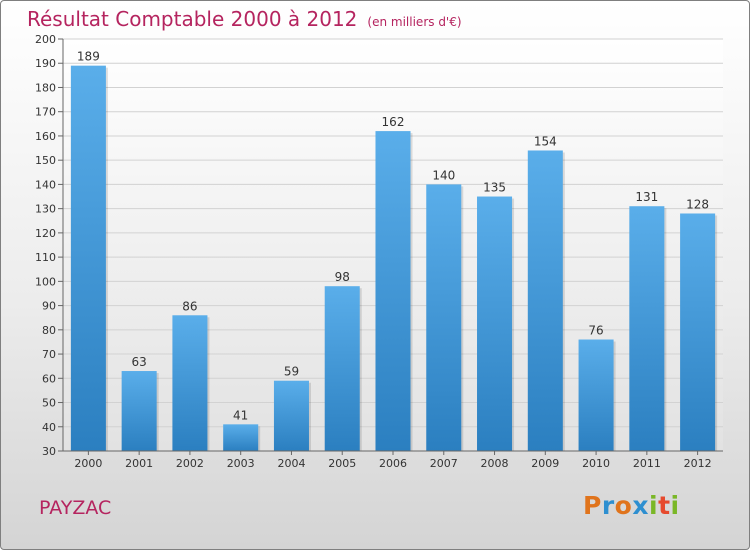  I want to click on logo-letter: t, so click(664, 505).